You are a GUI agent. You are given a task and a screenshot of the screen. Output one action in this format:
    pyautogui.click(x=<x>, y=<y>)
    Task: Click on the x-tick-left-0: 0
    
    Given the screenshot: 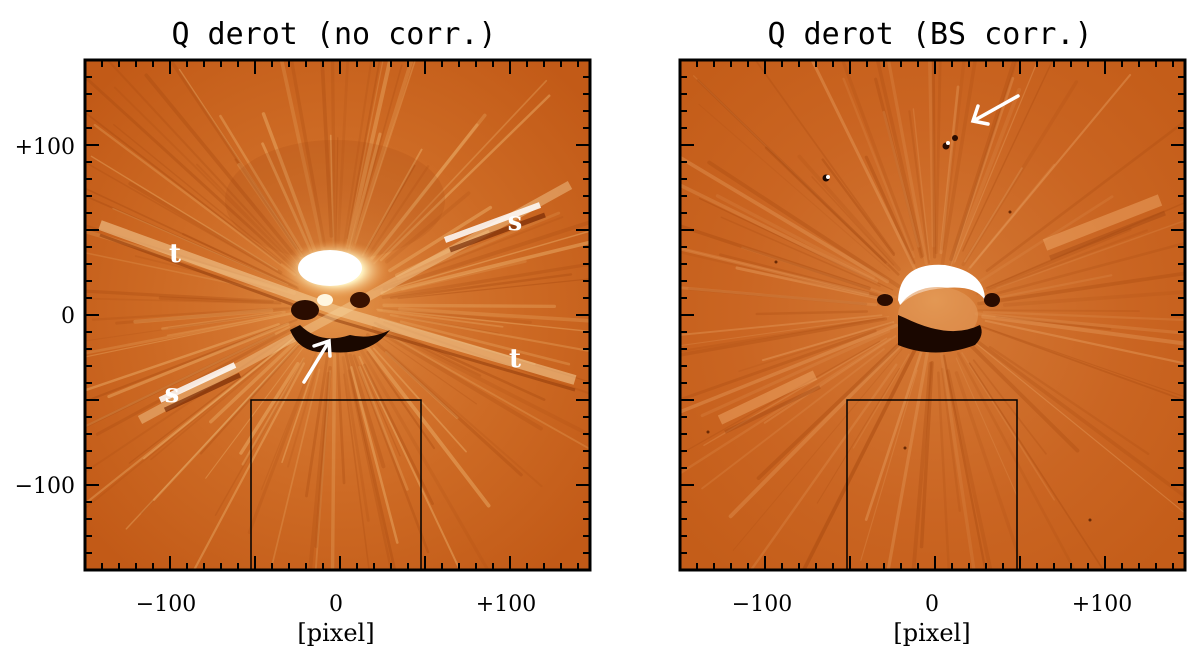 What is the action you would take?
    pyautogui.click(x=336, y=604)
    